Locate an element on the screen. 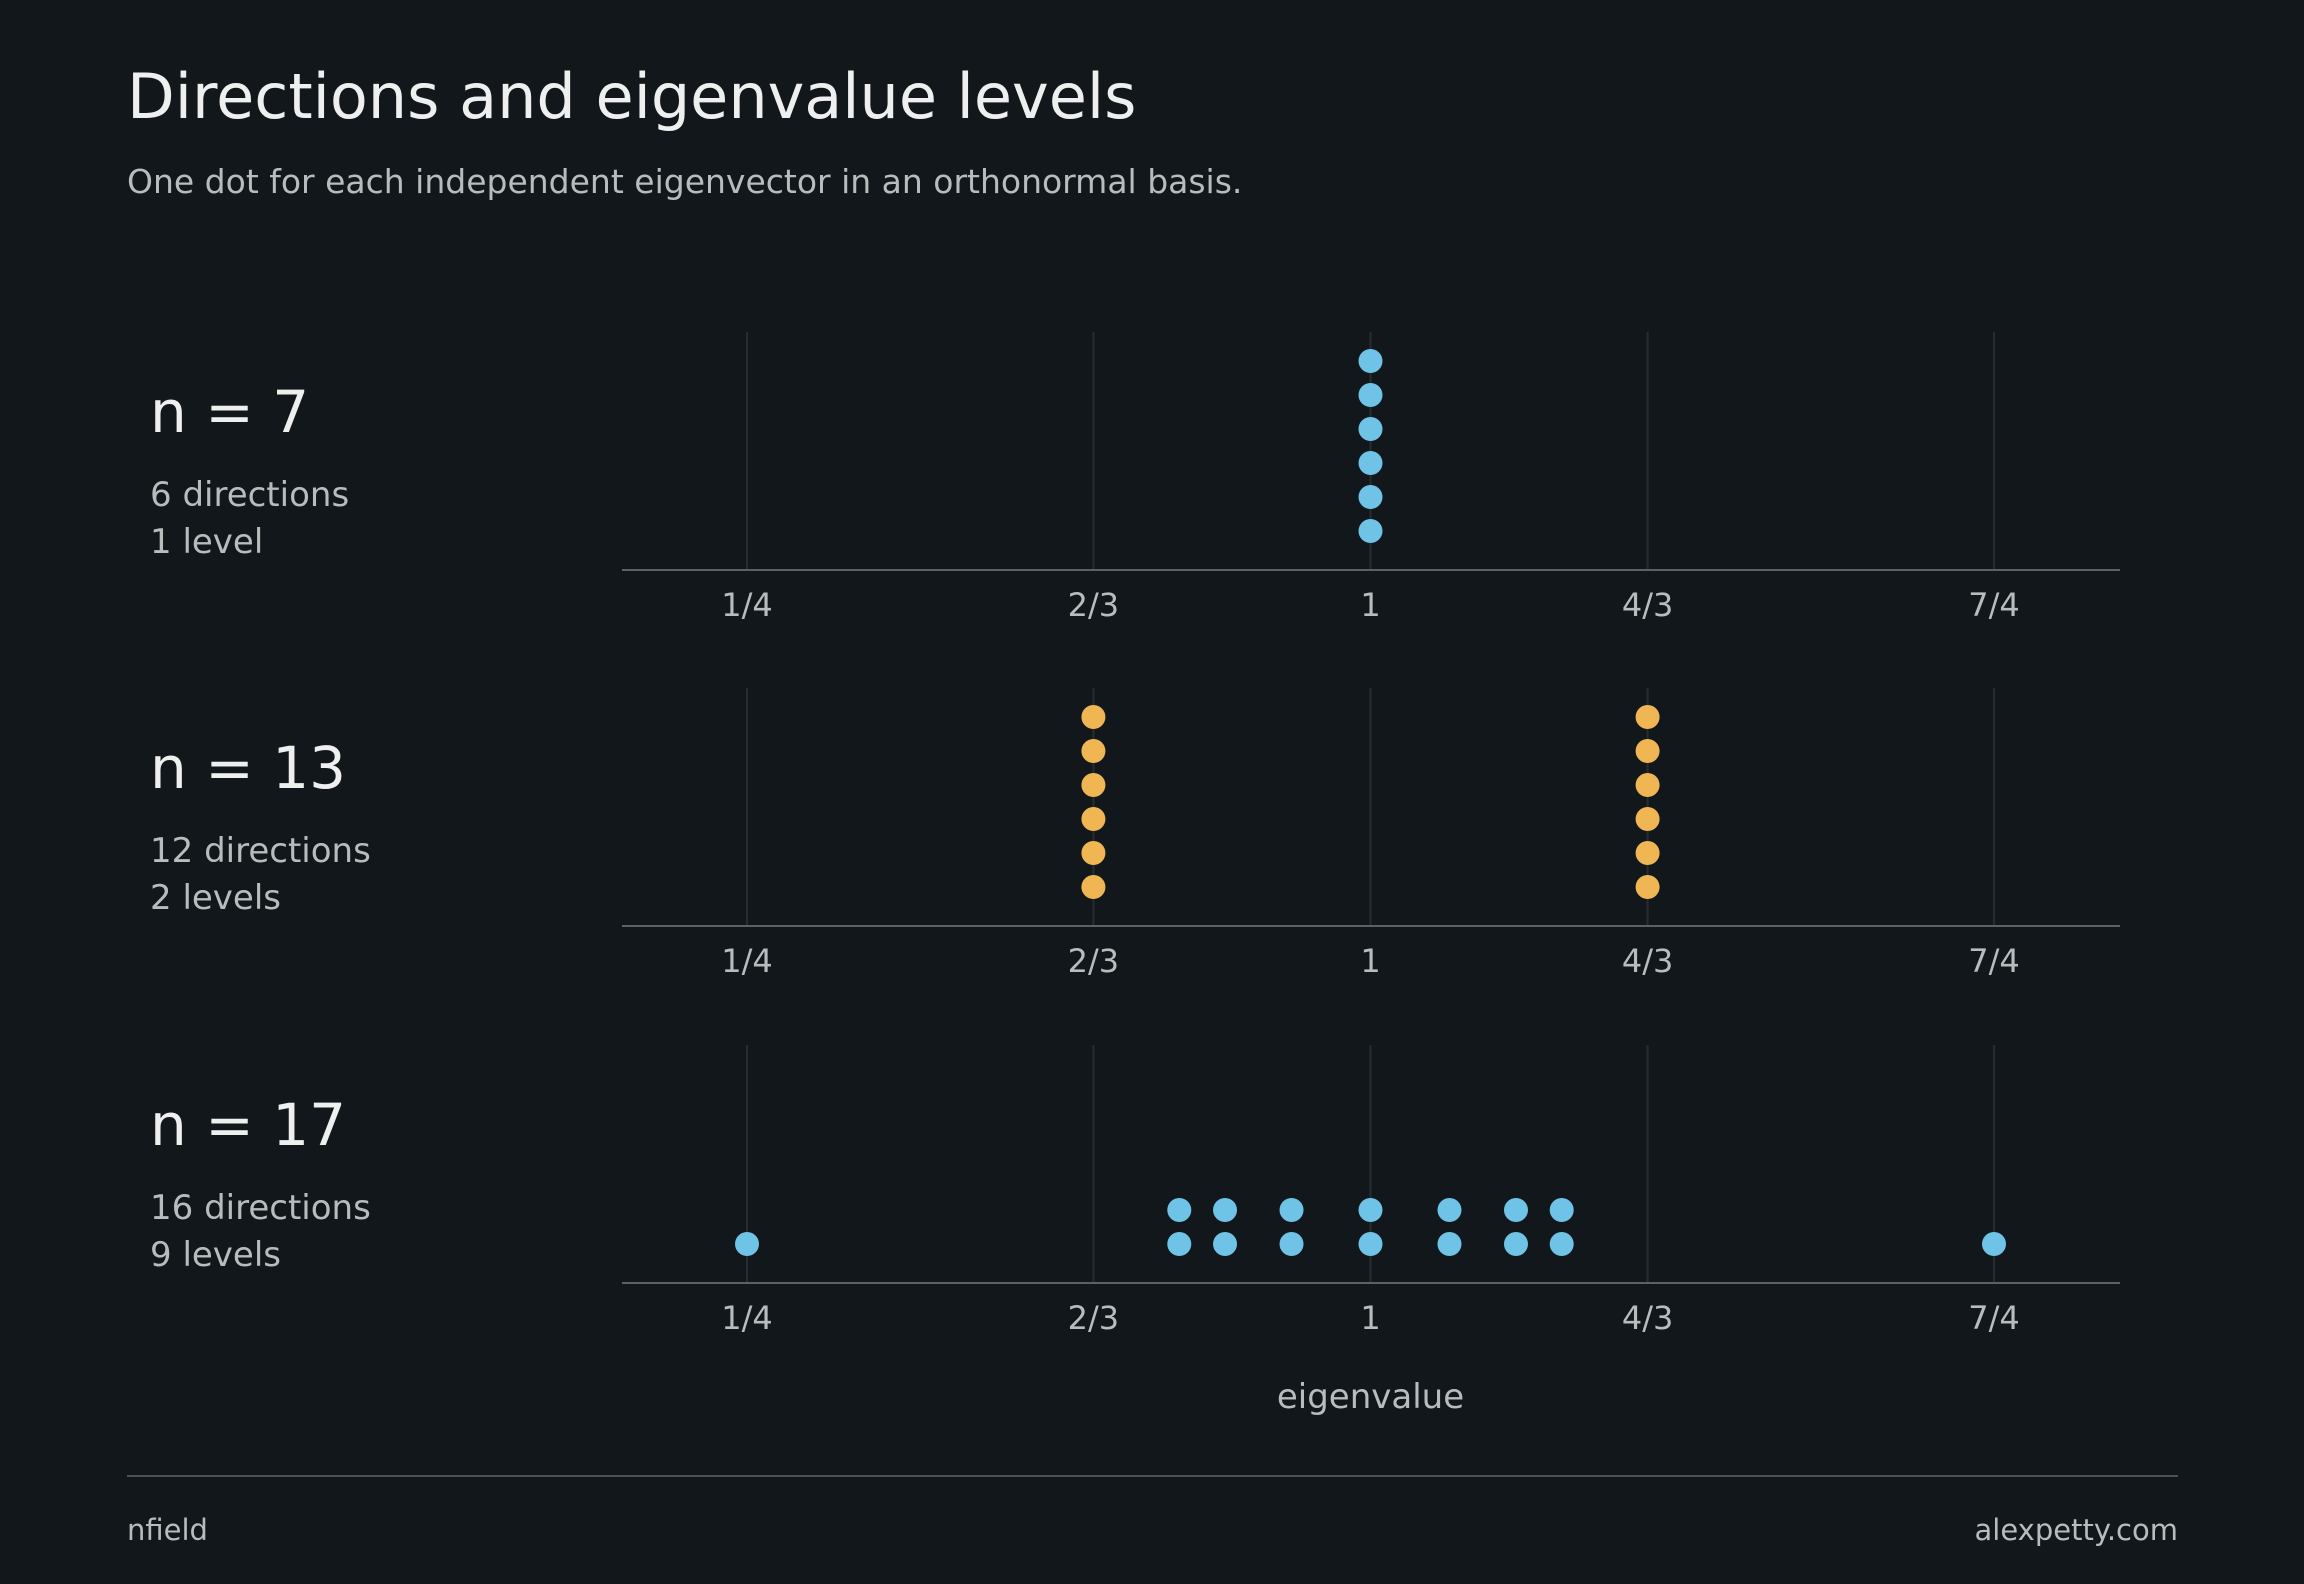  x-axis-title: eigenvalue is located at coordinates (1370, 1397).